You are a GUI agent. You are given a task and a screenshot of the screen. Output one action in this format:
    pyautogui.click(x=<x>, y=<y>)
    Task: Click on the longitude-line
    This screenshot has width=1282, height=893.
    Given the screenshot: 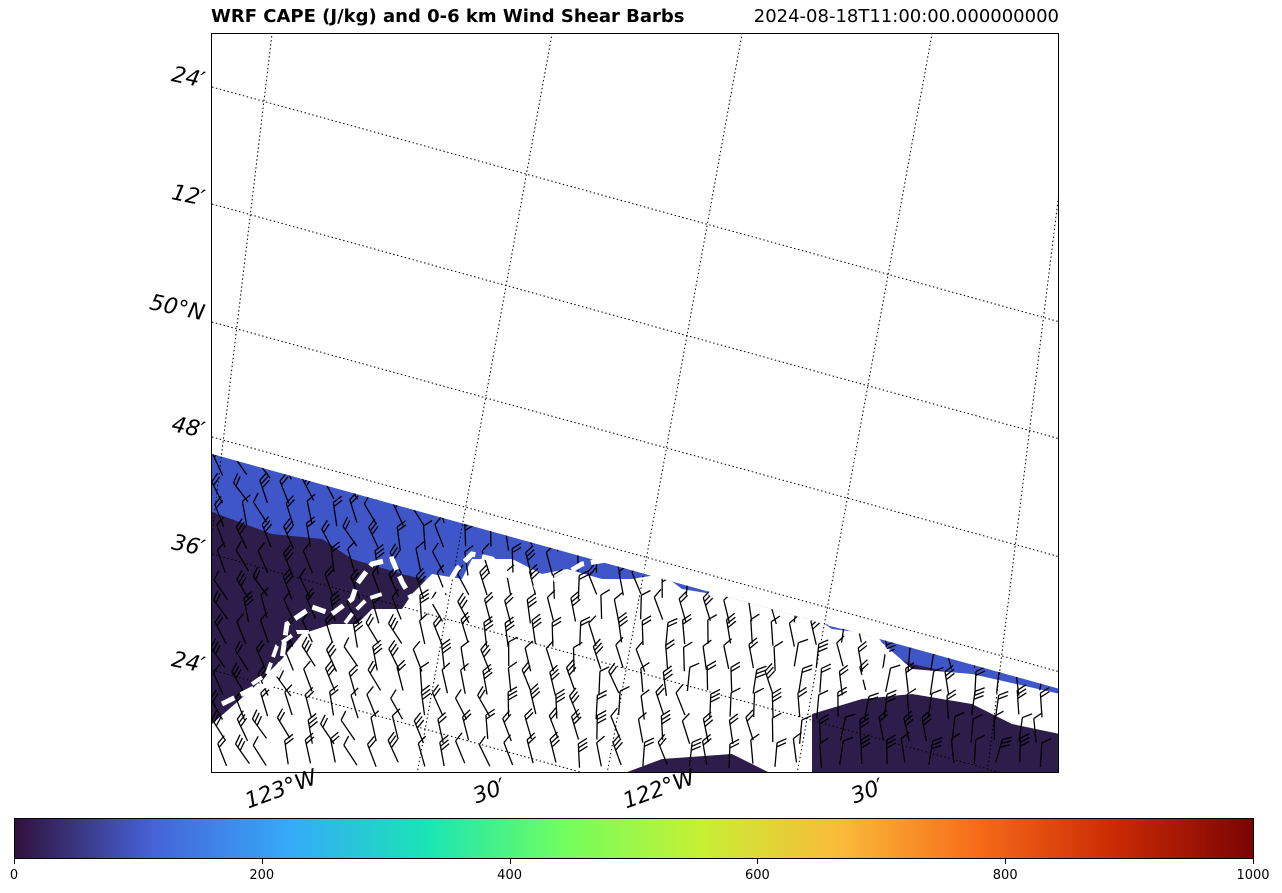 What is the action you would take?
    pyautogui.click(x=1022, y=484)
    